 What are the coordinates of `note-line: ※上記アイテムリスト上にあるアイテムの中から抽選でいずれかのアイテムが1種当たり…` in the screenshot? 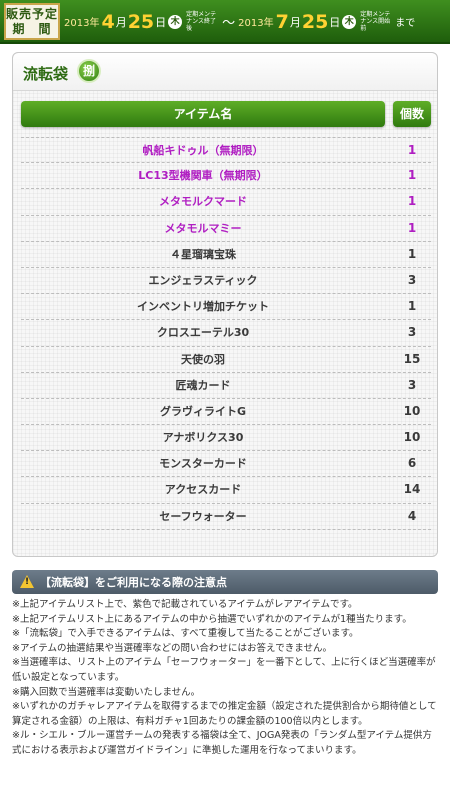 It's located at (212, 619).